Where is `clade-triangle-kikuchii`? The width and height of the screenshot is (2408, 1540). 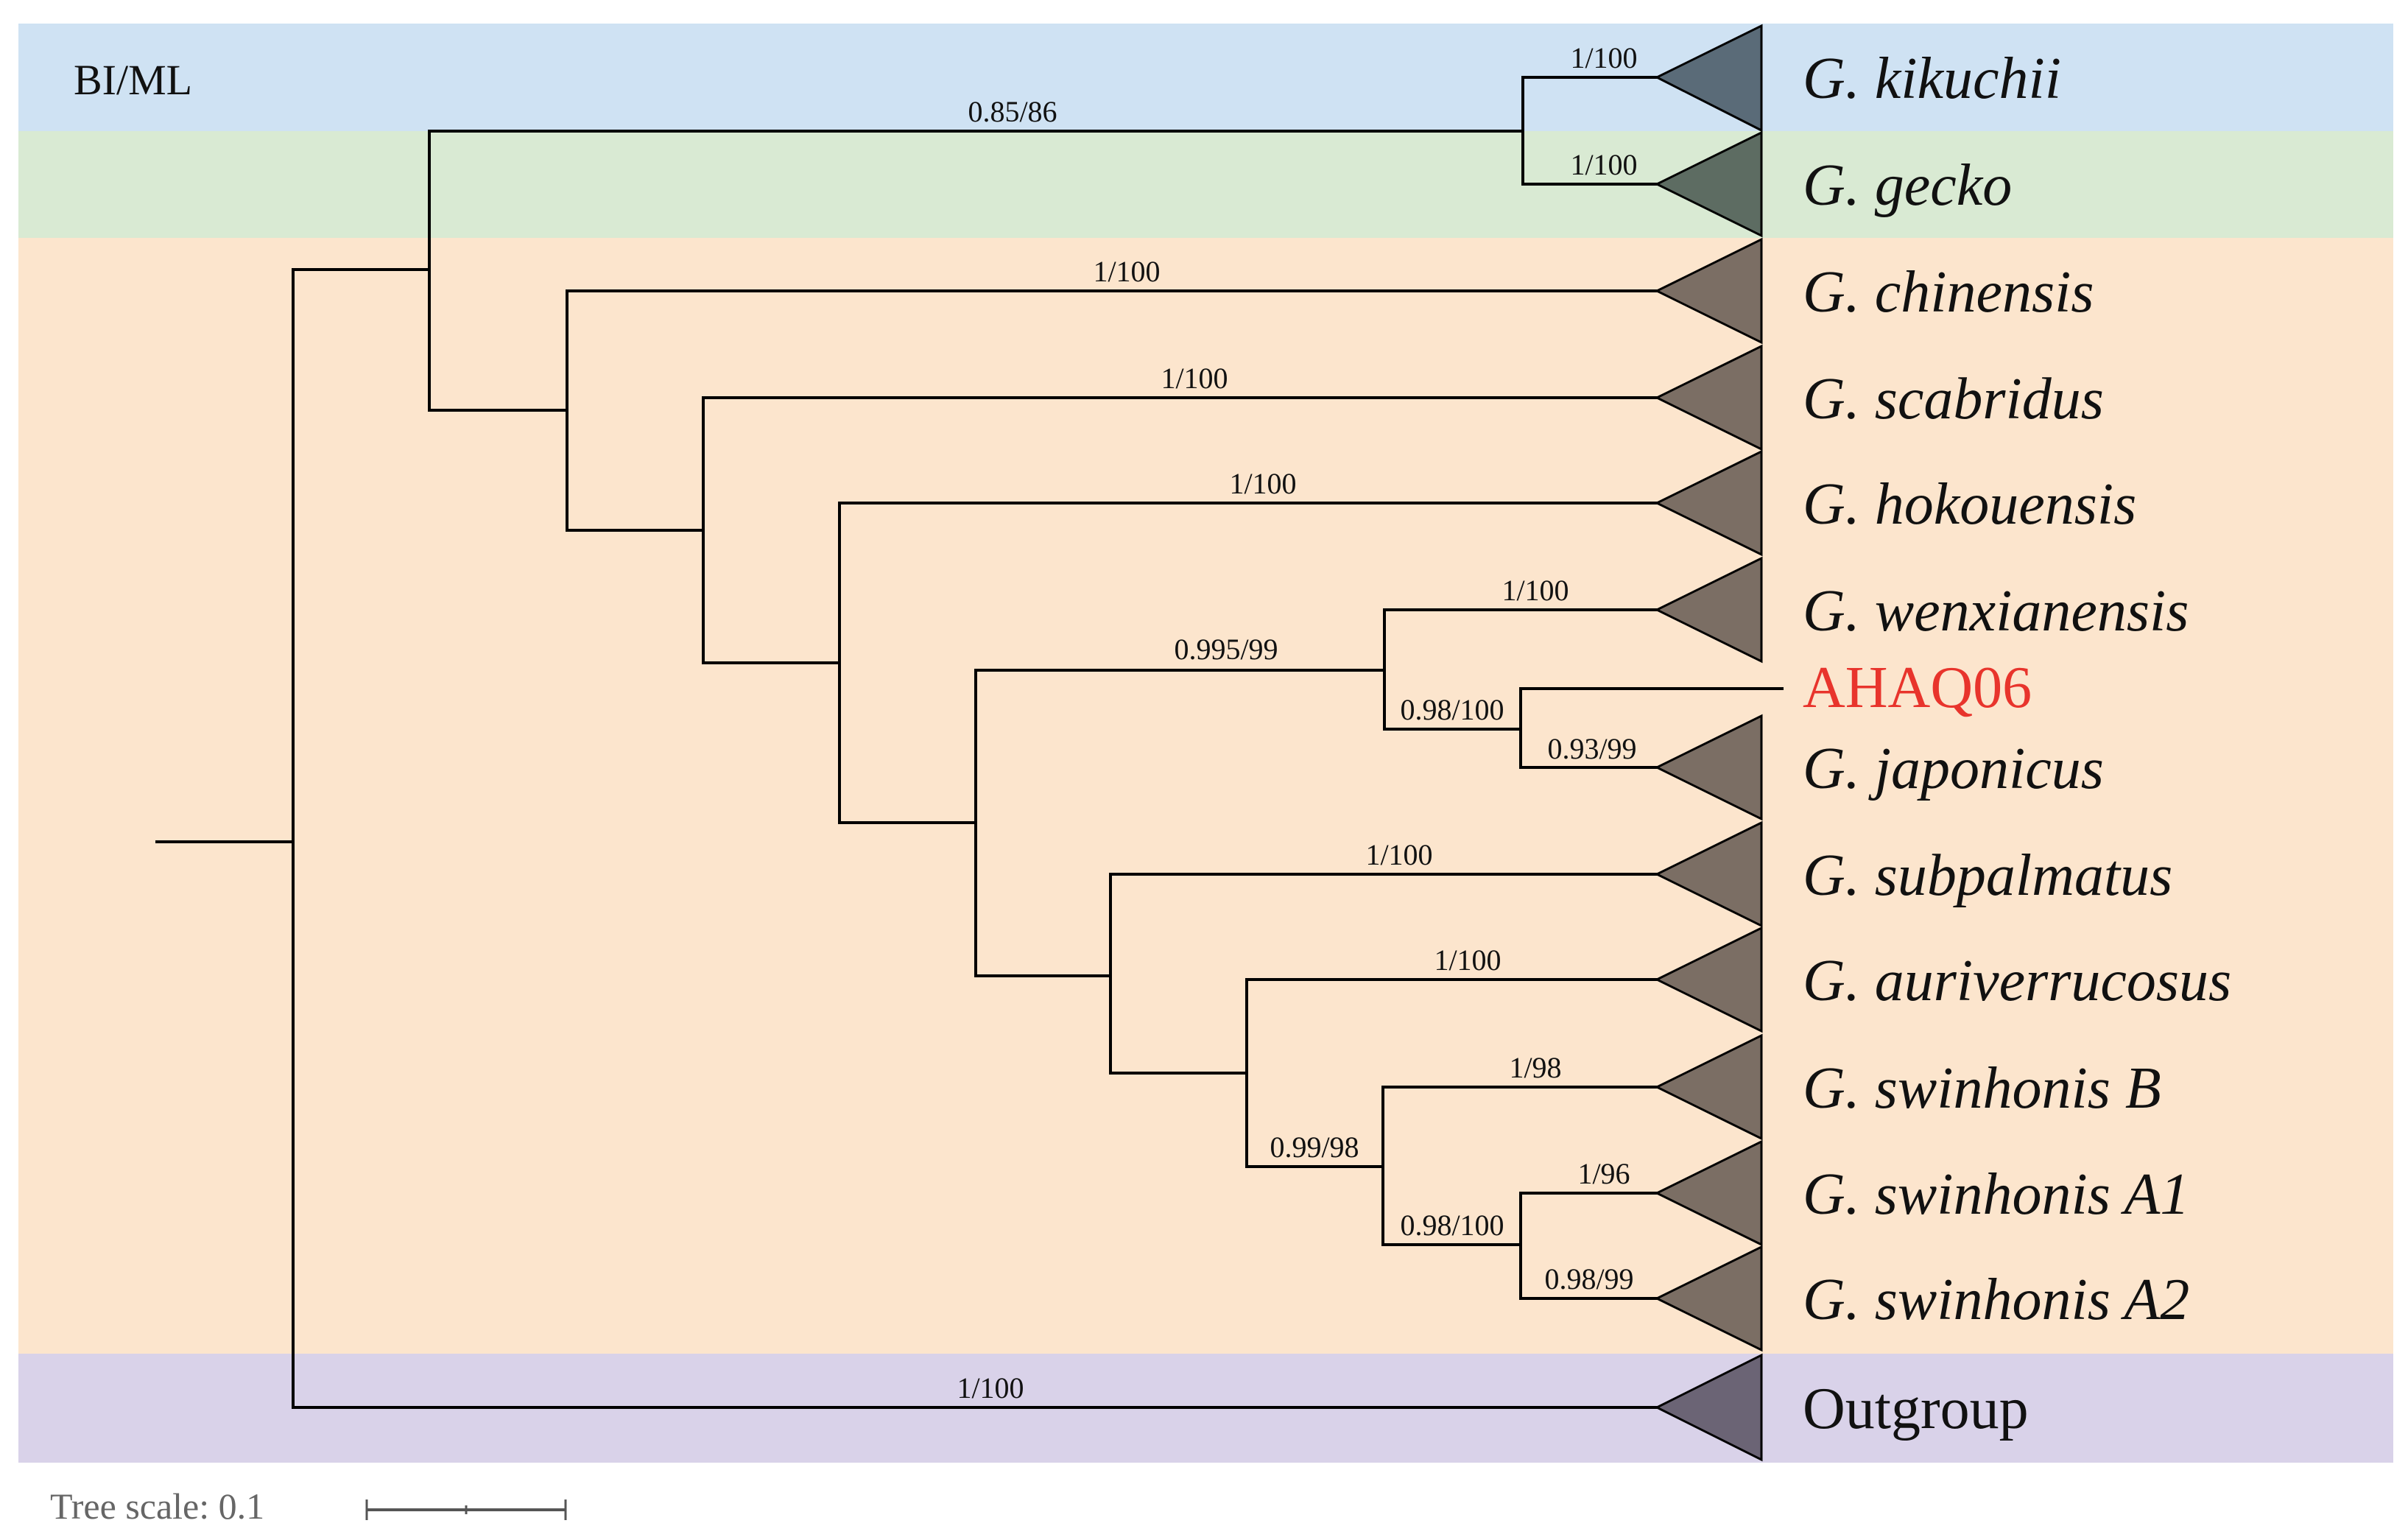
clade-triangle-kikuchii is located at coordinates (1708, 78).